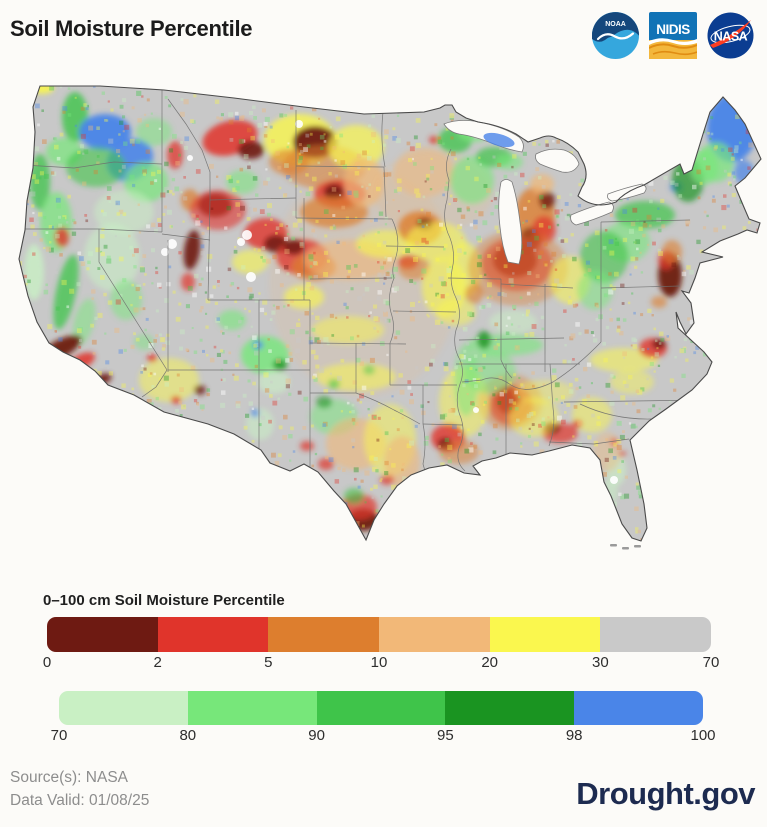 This screenshot has height=827, width=767. I want to click on lake-superior-data, so click(499, 140).